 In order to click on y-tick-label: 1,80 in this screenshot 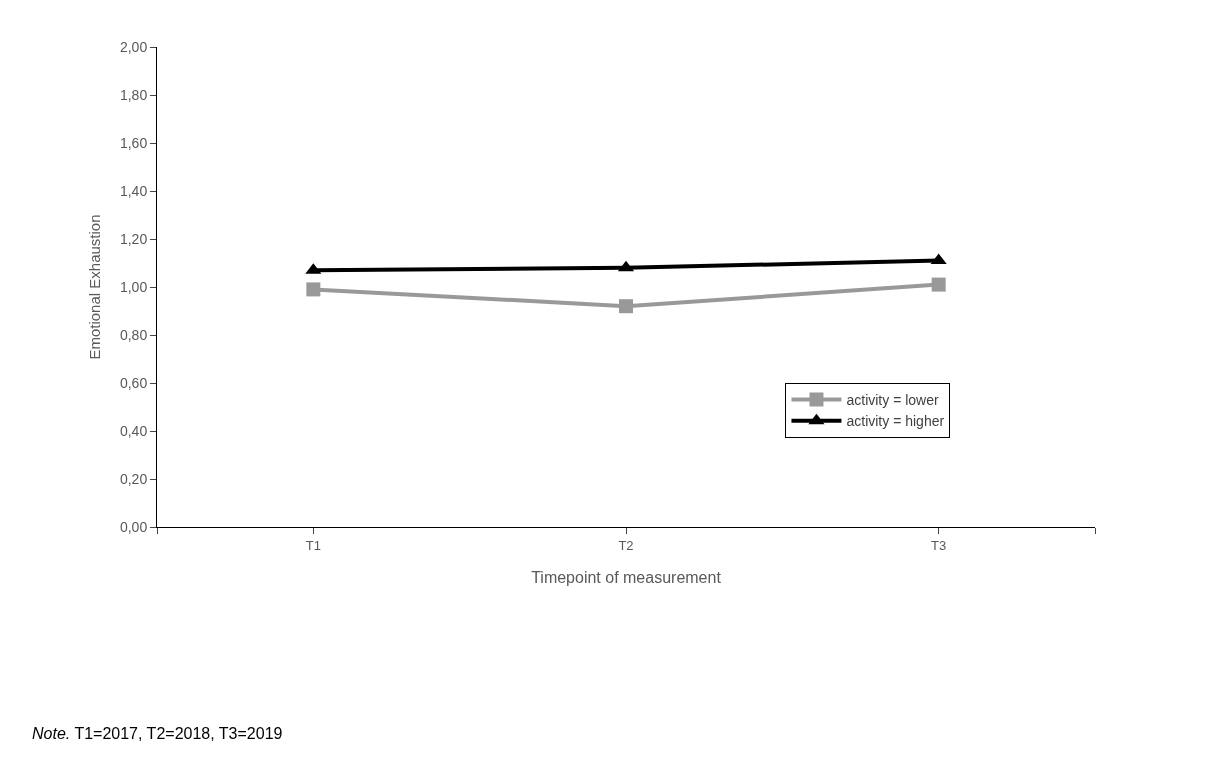, I will do `click(133, 94)`.